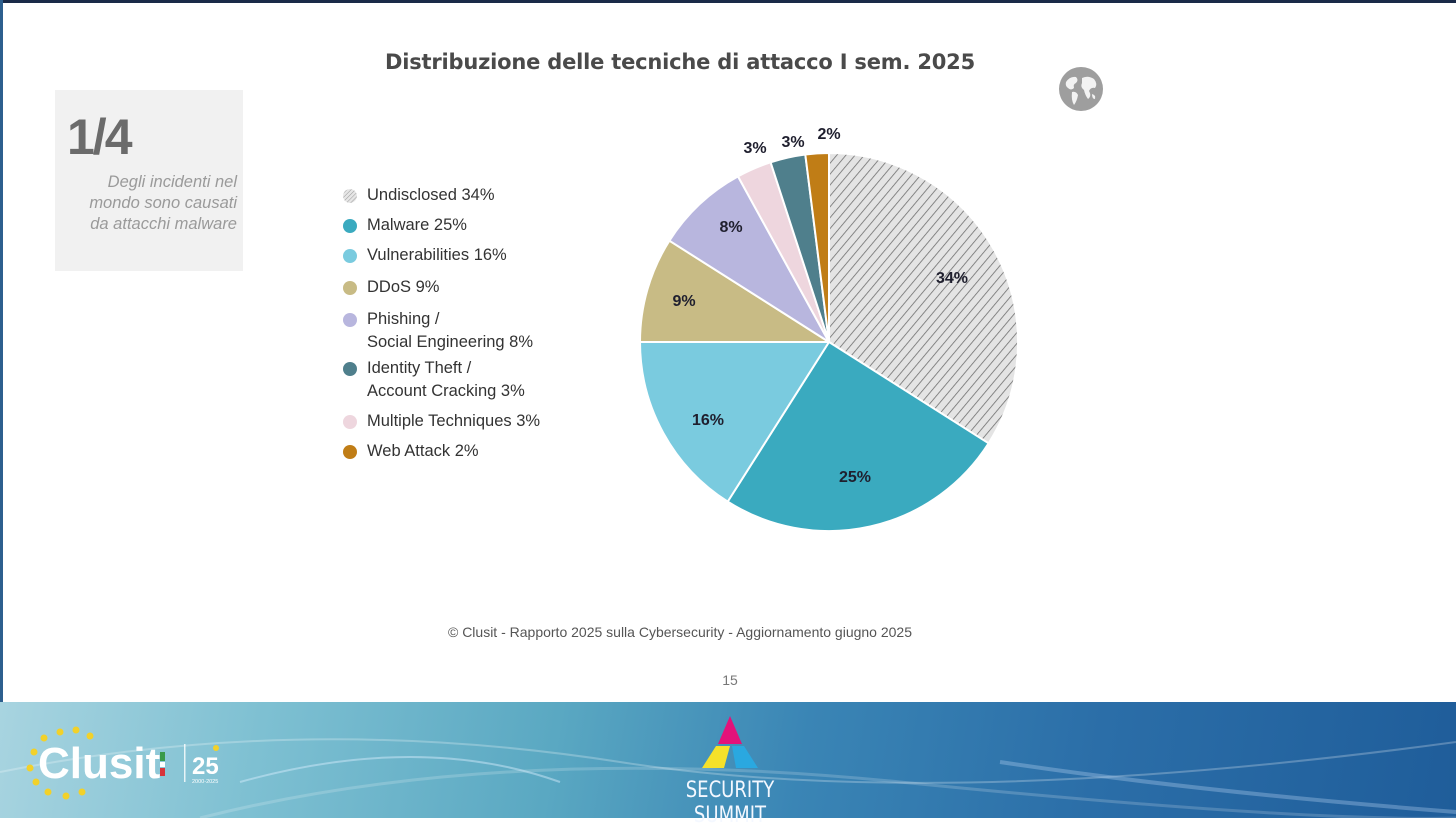 This screenshot has width=1456, height=828. I want to click on legend-item-malware: Malware 25%, so click(441, 225).